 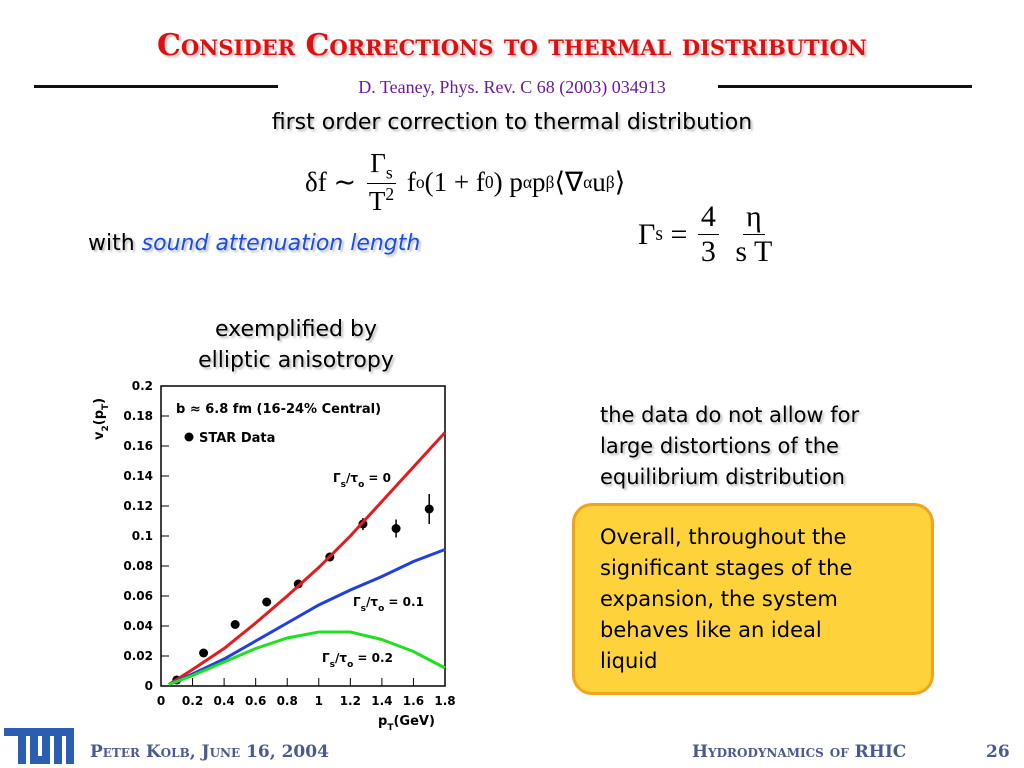 What do you see at coordinates (296, 345) in the screenshot?
I see `chart-caption: exemplified by elliptic anisotropy` at bounding box center [296, 345].